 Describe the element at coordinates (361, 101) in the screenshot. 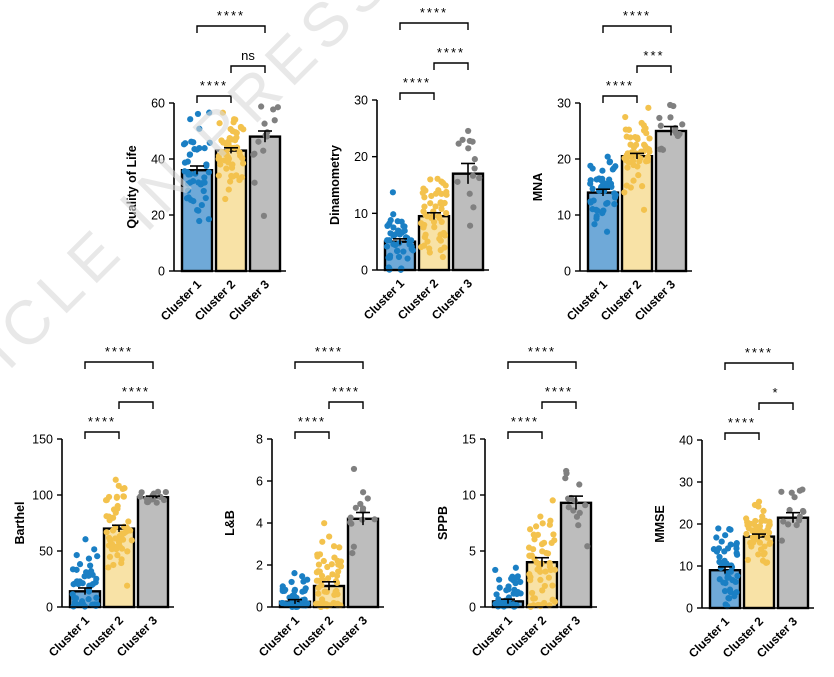

I see `y-tick-label: 30` at that location.